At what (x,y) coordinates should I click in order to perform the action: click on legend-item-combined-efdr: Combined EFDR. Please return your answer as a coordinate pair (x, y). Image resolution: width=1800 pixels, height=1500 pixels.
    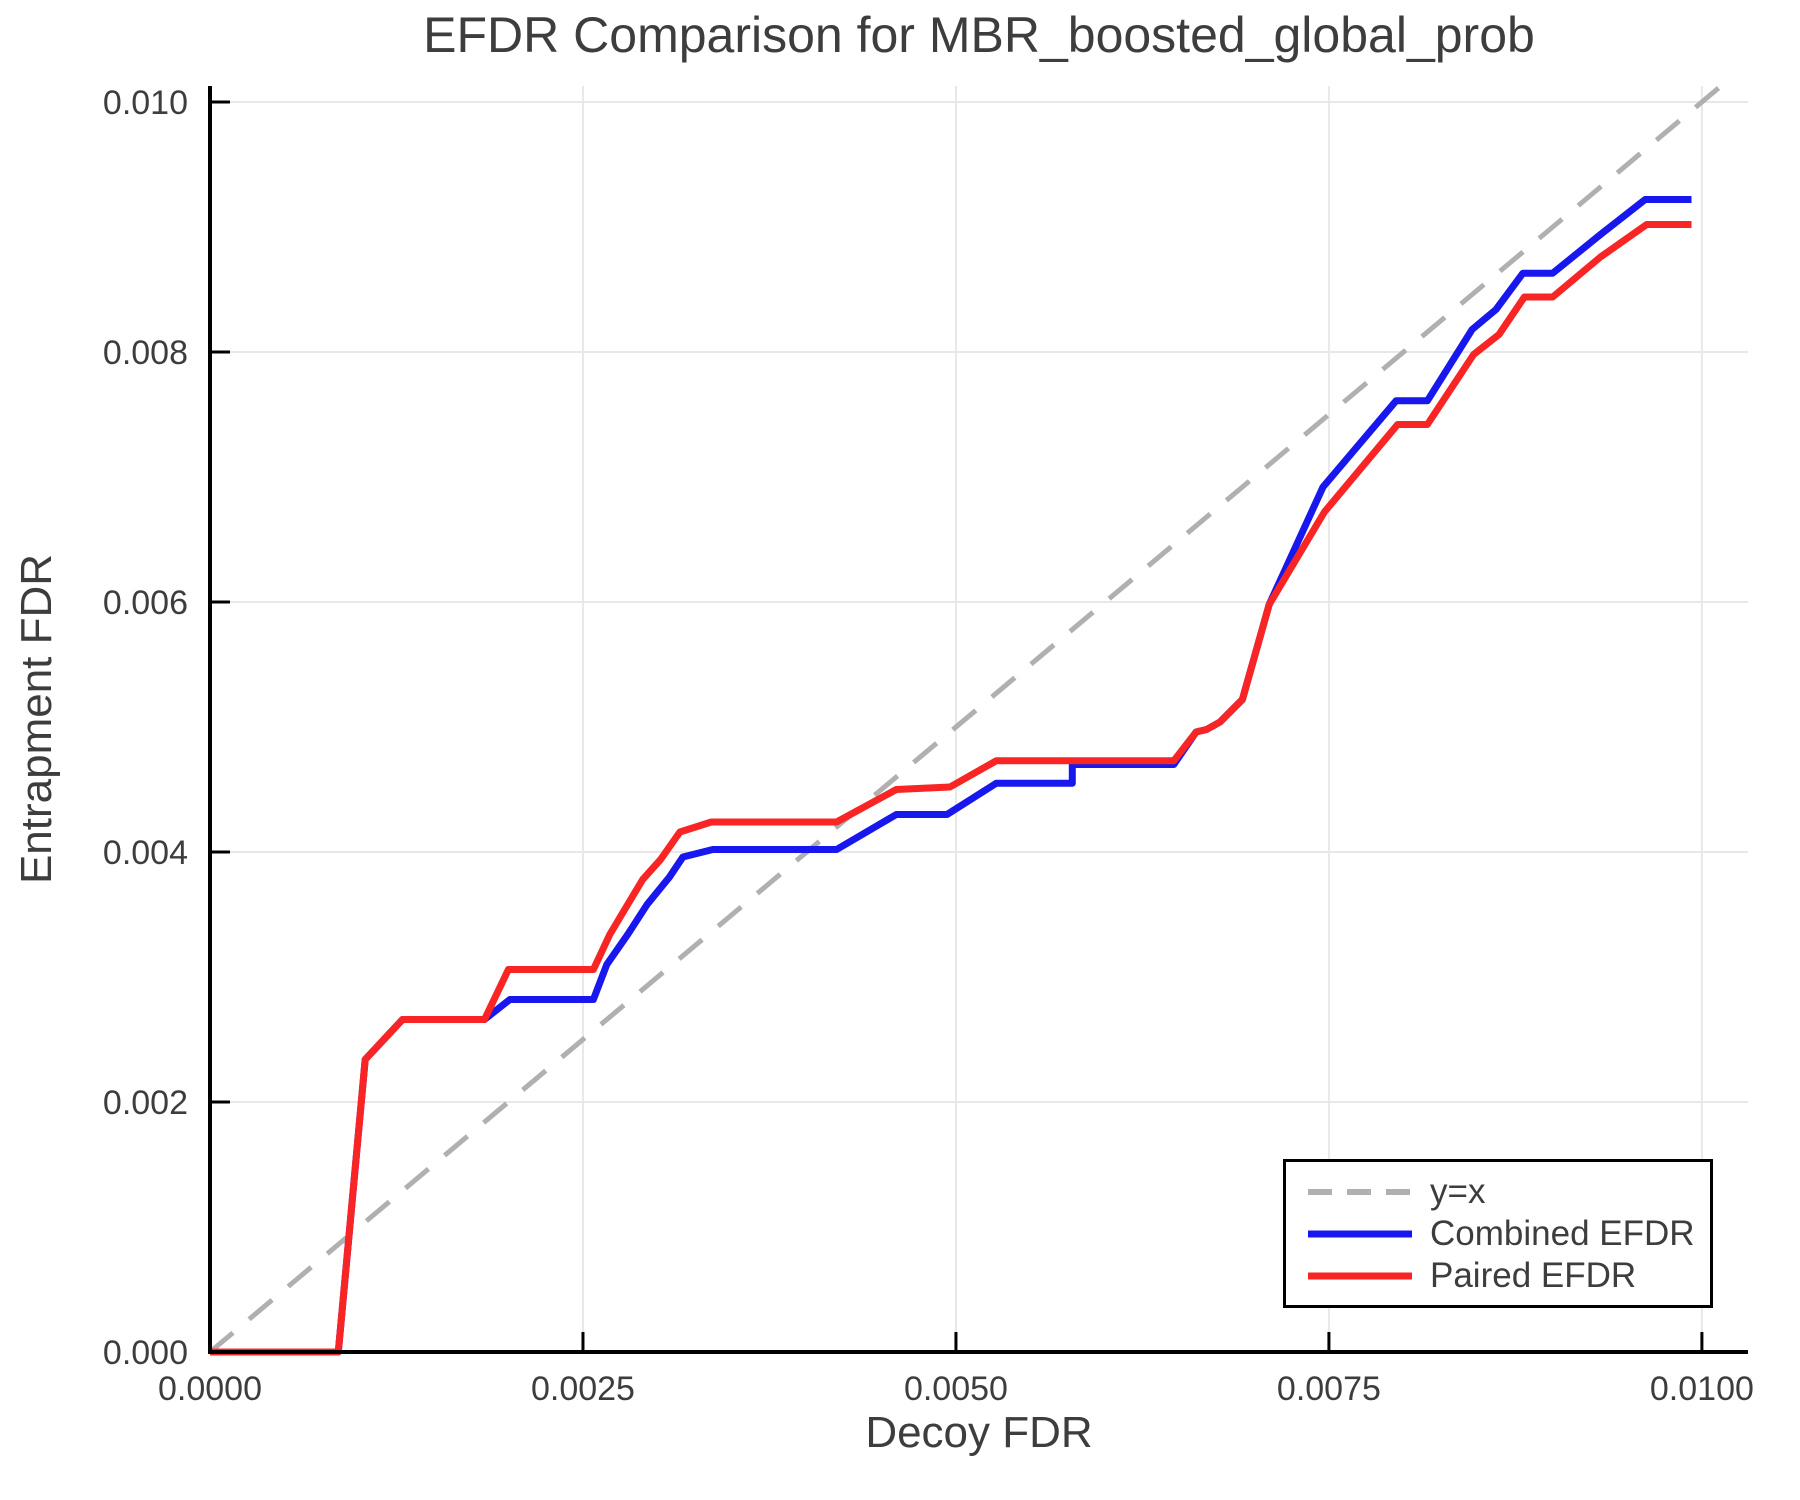
    Looking at the image, I should click on (1508, 1234).